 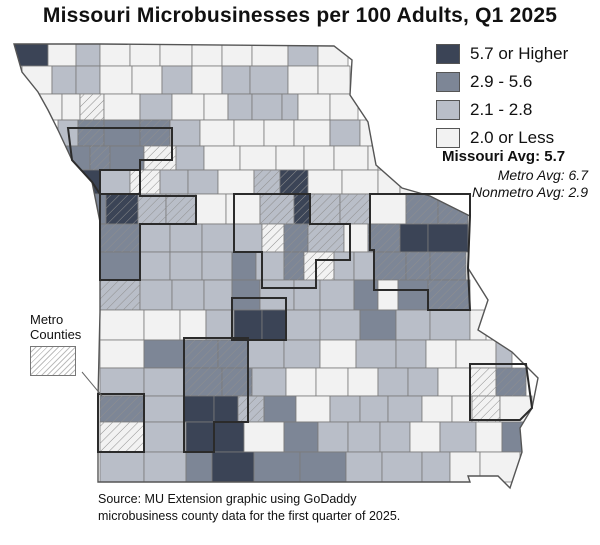 What do you see at coordinates (448, 53) in the screenshot?
I see `legend-swatch-high` at bounding box center [448, 53].